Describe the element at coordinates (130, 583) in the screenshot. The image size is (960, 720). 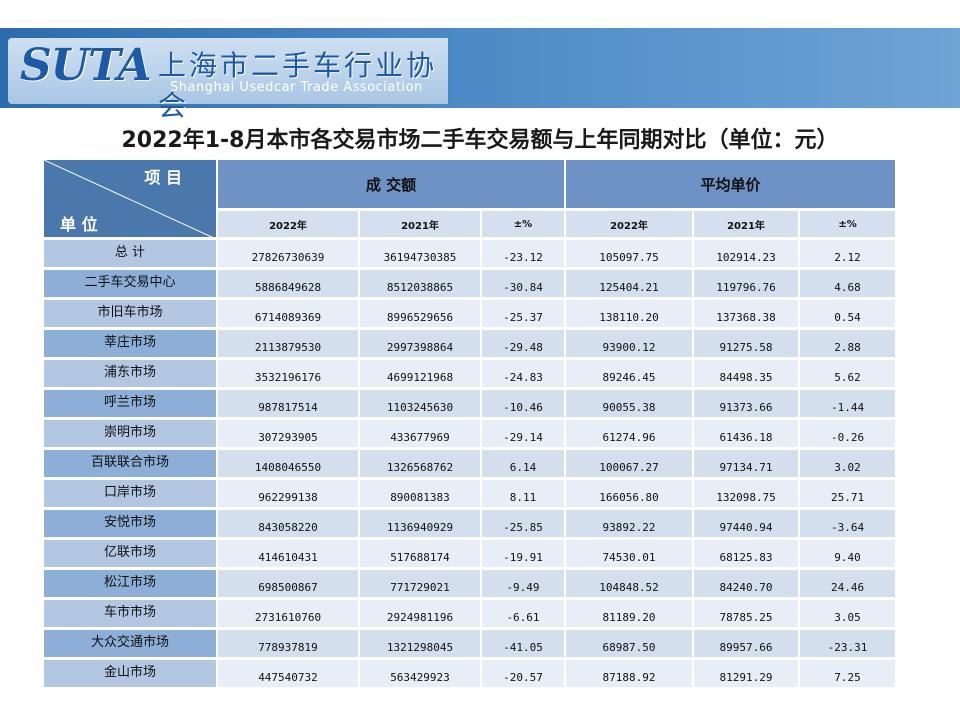
I see `row-market-name: 松江市场` at that location.